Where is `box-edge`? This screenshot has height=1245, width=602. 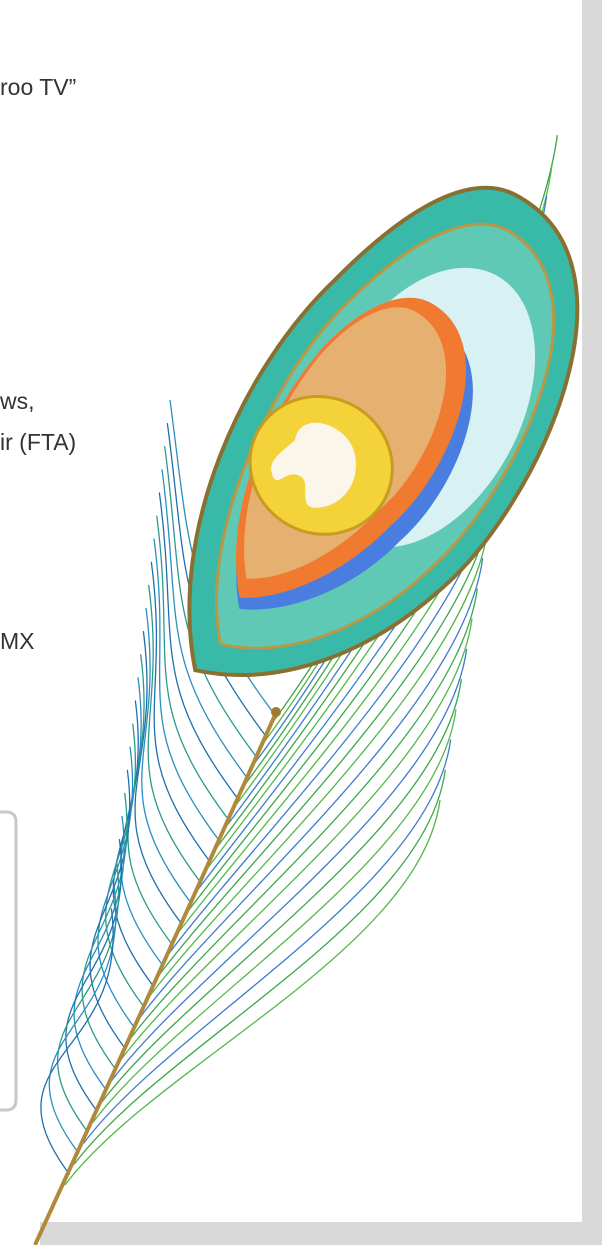
box-edge is located at coordinates (9, 961).